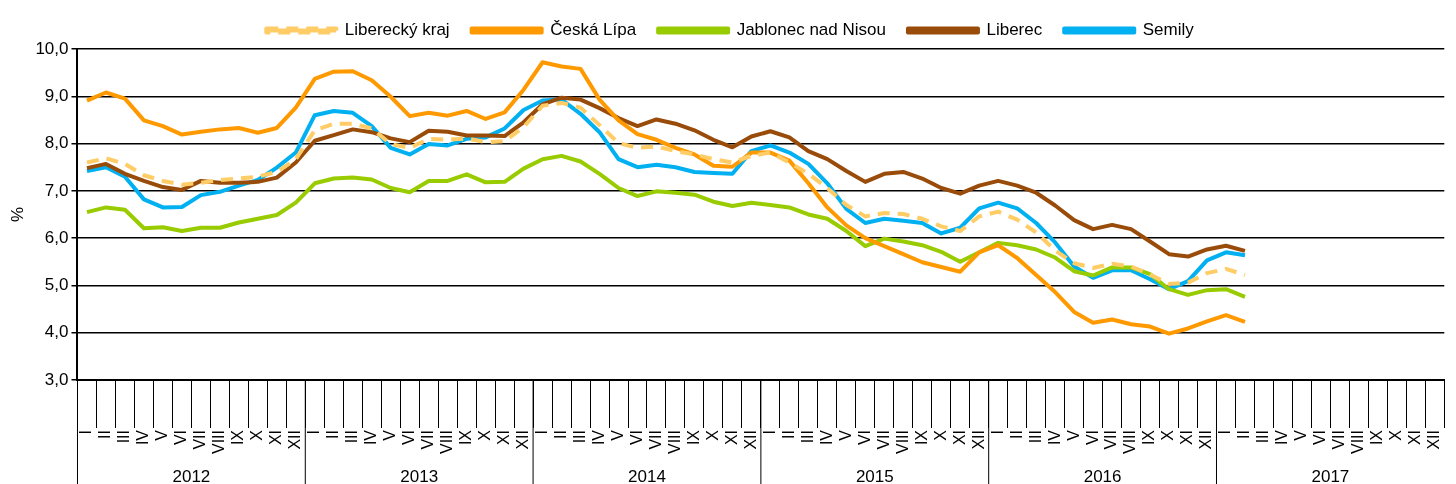  What do you see at coordinates (1330, 475) in the screenshot?
I see `text: 2017` at bounding box center [1330, 475].